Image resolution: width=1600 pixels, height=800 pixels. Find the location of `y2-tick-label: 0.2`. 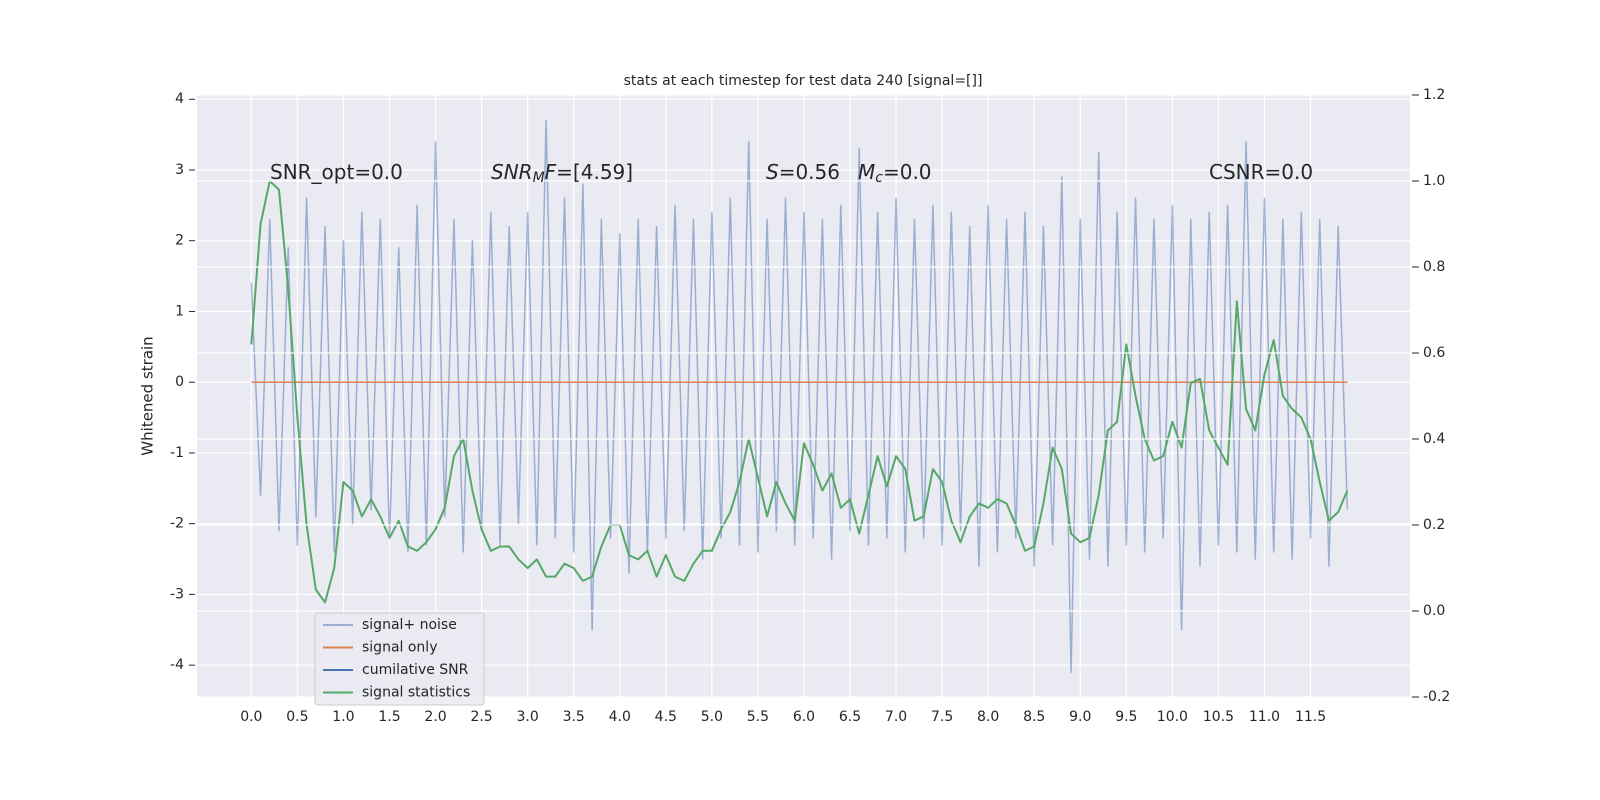

y2-tick-label: 0.2 is located at coordinates (1434, 525).